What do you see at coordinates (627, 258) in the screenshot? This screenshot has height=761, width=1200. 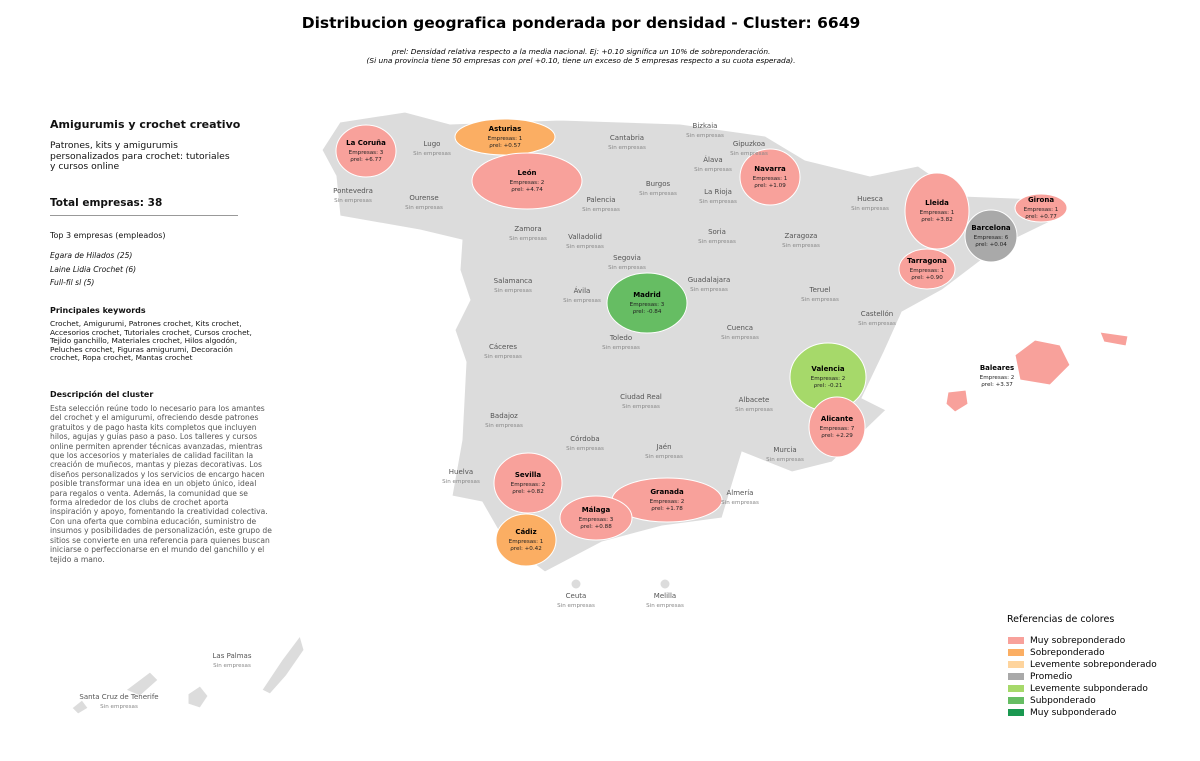 I see `province-name: Segovia` at bounding box center [627, 258].